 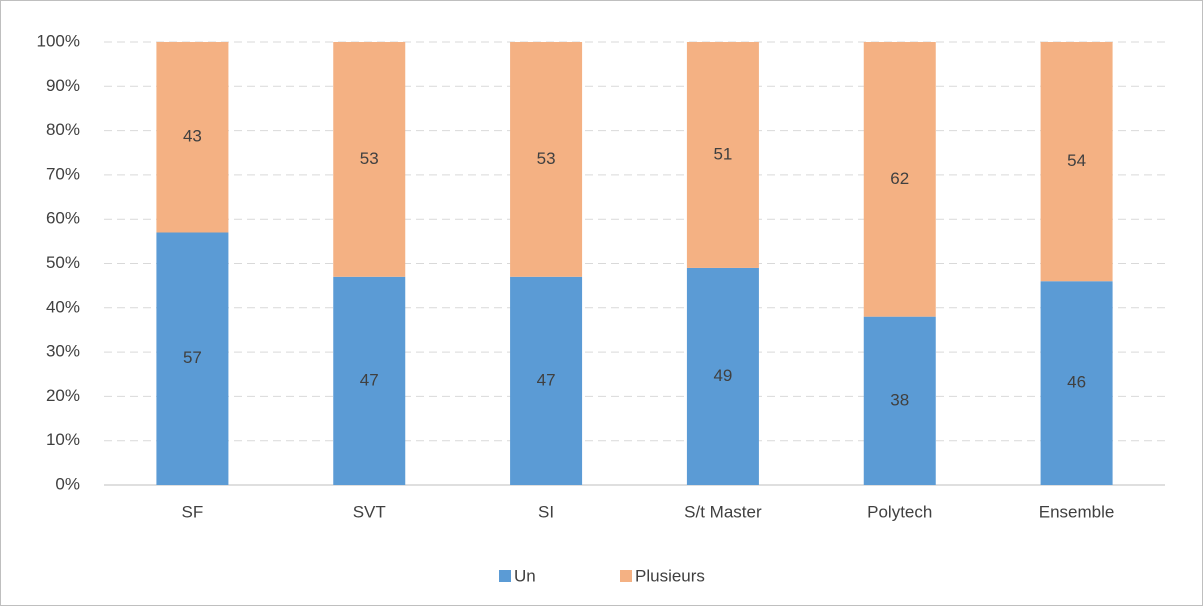 I want to click on data-label: 49, so click(x=722, y=375).